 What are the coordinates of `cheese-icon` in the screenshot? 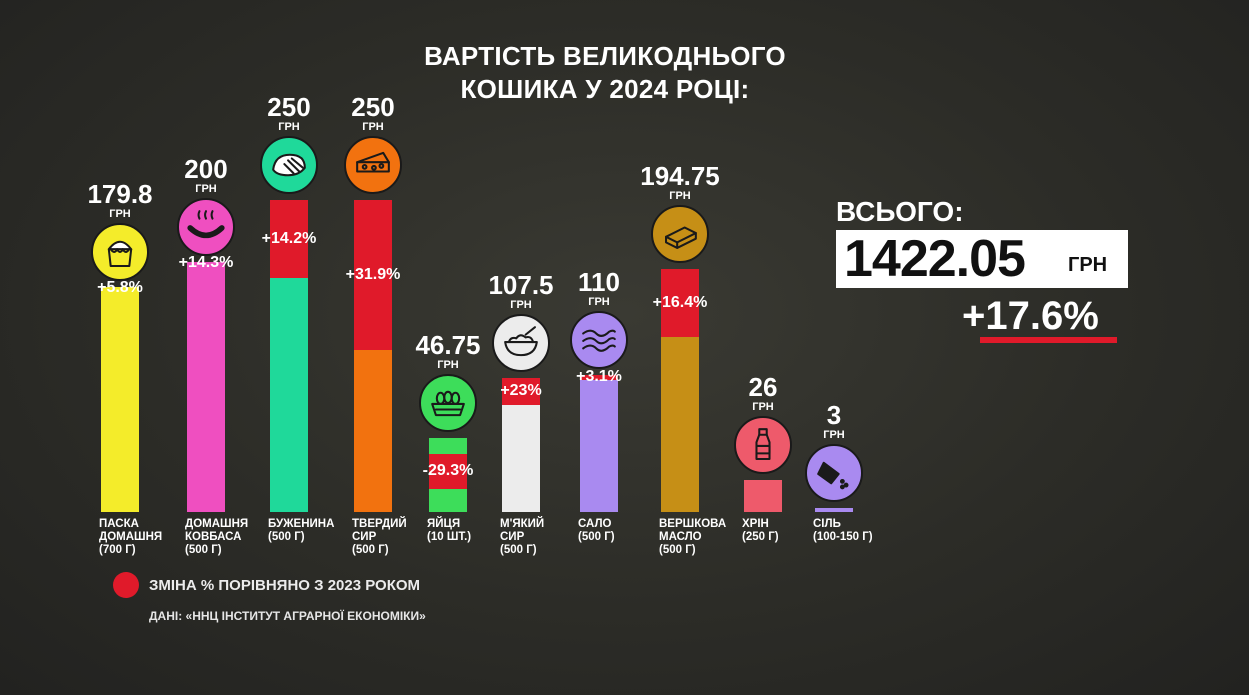 It's located at (373, 164).